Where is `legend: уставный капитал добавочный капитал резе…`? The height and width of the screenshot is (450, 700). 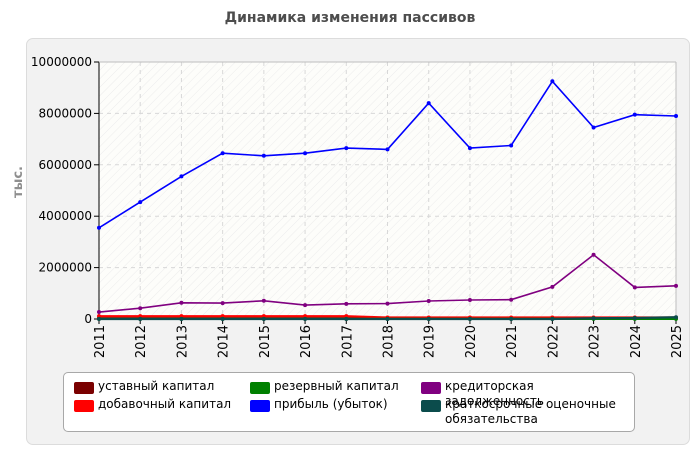
legend: уставный капитал добавочный капитал резе… is located at coordinates (349, 402).